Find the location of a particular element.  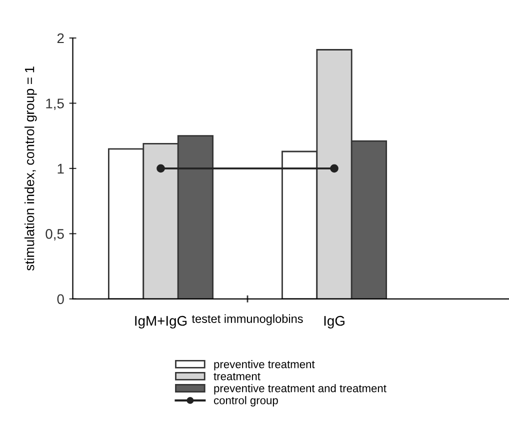

y-tick-label: 1,5 is located at coordinates (55, 104).